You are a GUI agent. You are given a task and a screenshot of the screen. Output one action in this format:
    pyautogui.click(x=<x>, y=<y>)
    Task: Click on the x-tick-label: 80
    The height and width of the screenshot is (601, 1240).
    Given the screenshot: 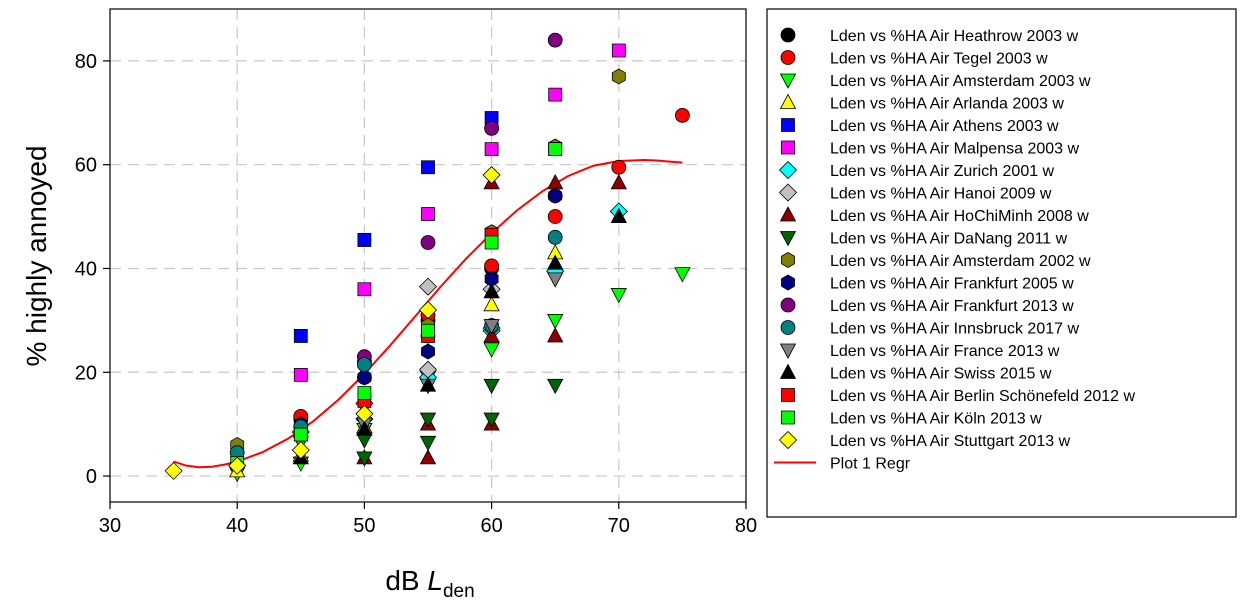 What is the action you would take?
    pyautogui.click(x=746, y=526)
    